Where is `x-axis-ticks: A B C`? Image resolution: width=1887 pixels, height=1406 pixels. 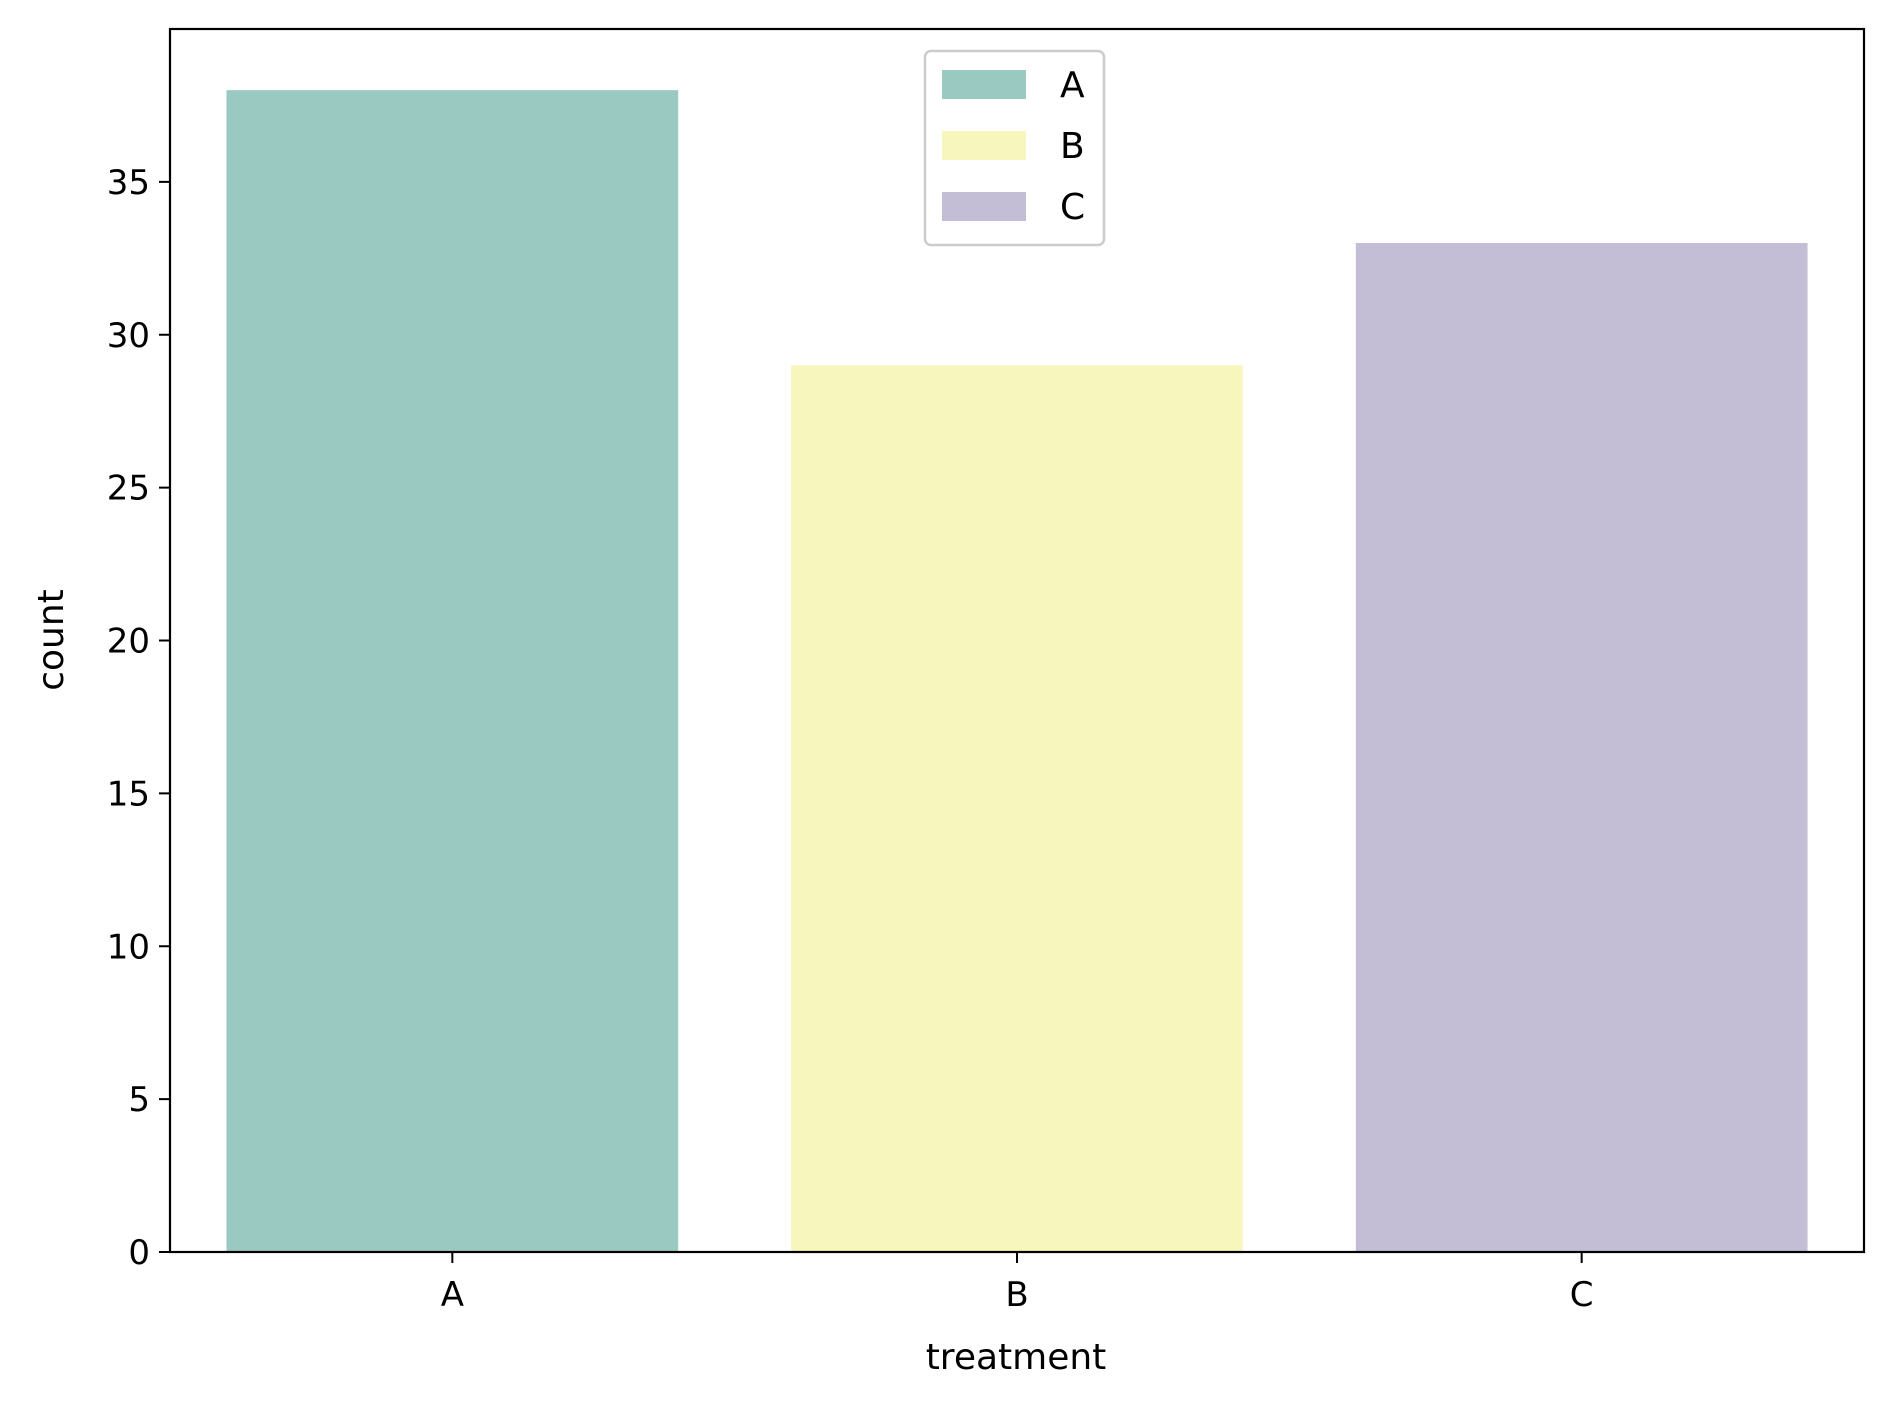 x-axis-ticks: A B C is located at coordinates (1017, 1283).